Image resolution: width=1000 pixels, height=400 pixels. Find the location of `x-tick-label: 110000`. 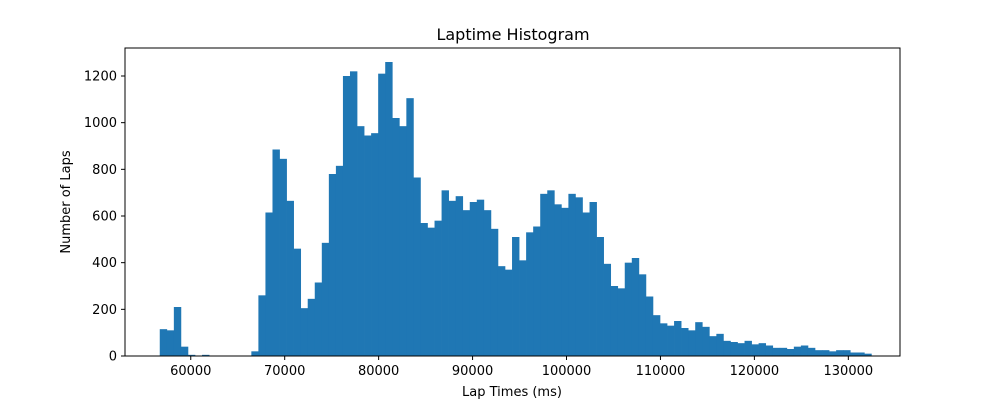

x-tick-label: 110000 is located at coordinates (661, 371).